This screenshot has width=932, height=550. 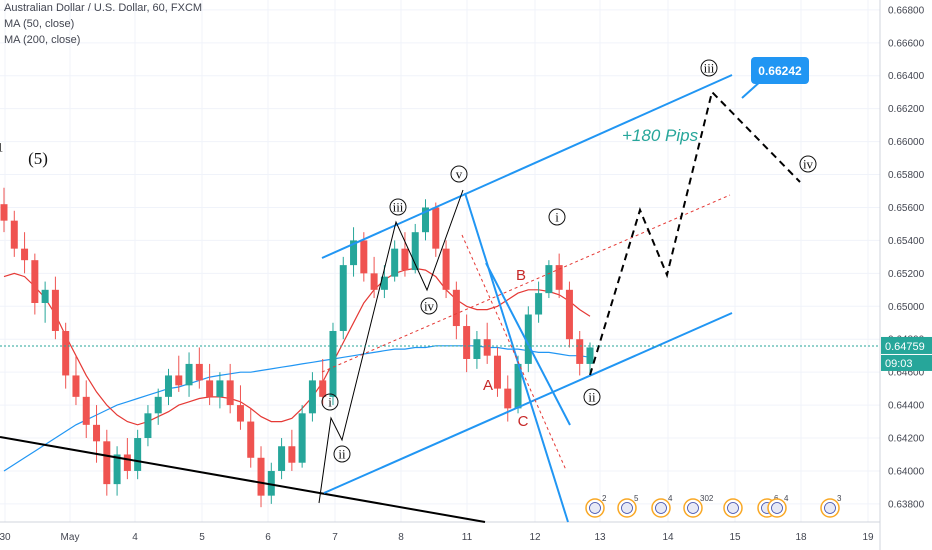 What do you see at coordinates (600, 537) in the screenshot?
I see `x-tick-label: 13` at bounding box center [600, 537].